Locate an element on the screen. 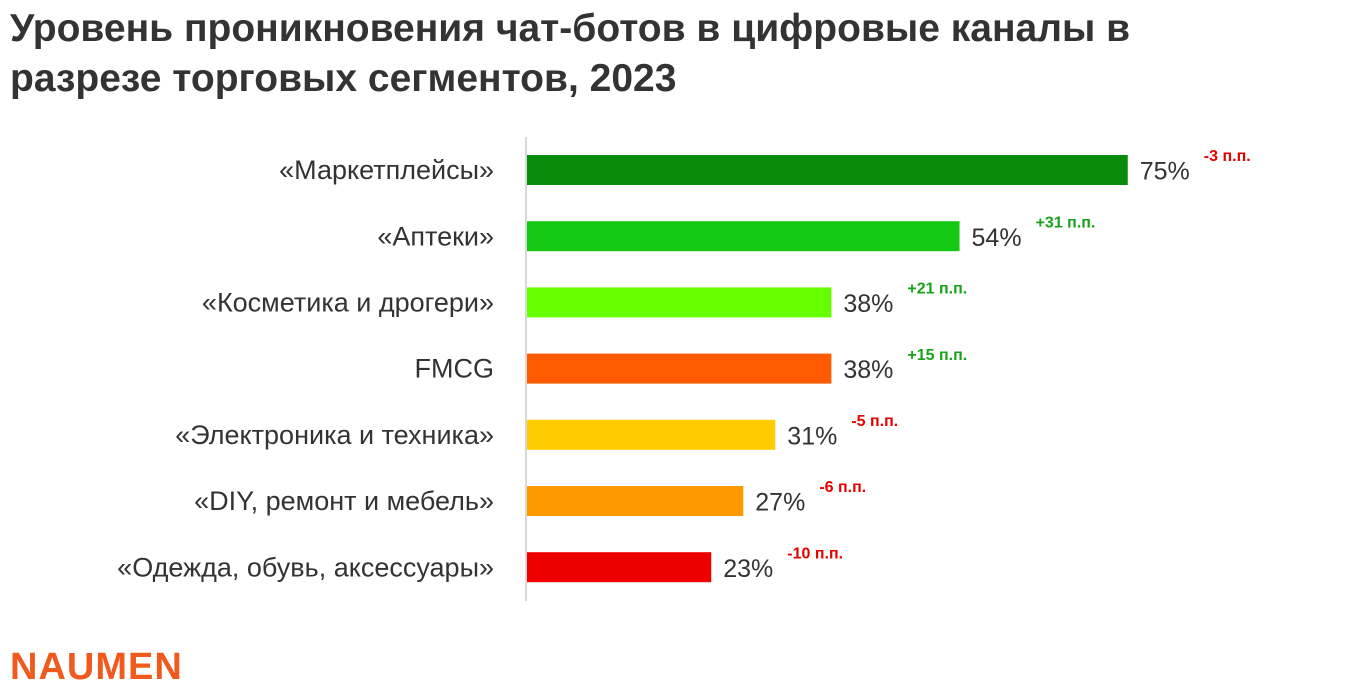  change-label: -5 п.п. is located at coordinates (874, 421).